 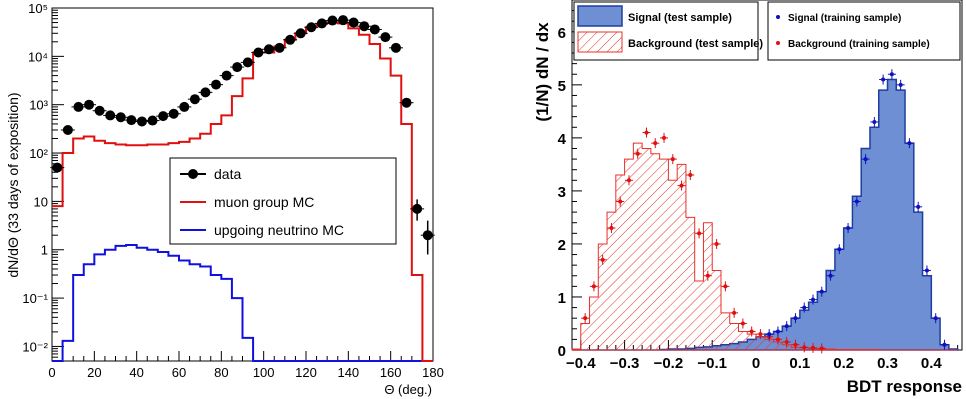 I want to click on right-y-tick-label: 4, so click(x=562, y=139).